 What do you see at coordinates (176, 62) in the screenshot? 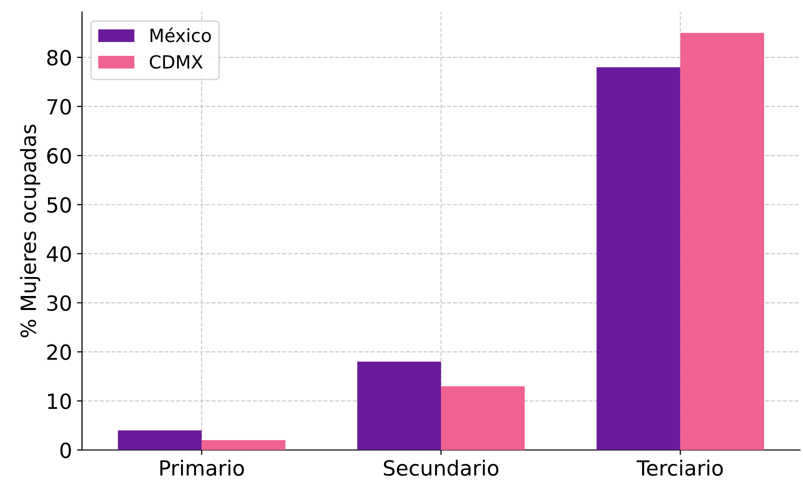
I see `legend-label: CDMX` at bounding box center [176, 62].